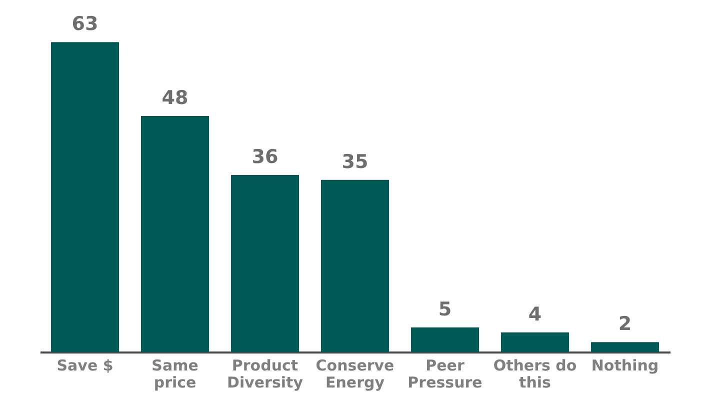 The height and width of the screenshot is (401, 712). What do you see at coordinates (535, 314) in the screenshot?
I see `data-label: 4` at bounding box center [535, 314].